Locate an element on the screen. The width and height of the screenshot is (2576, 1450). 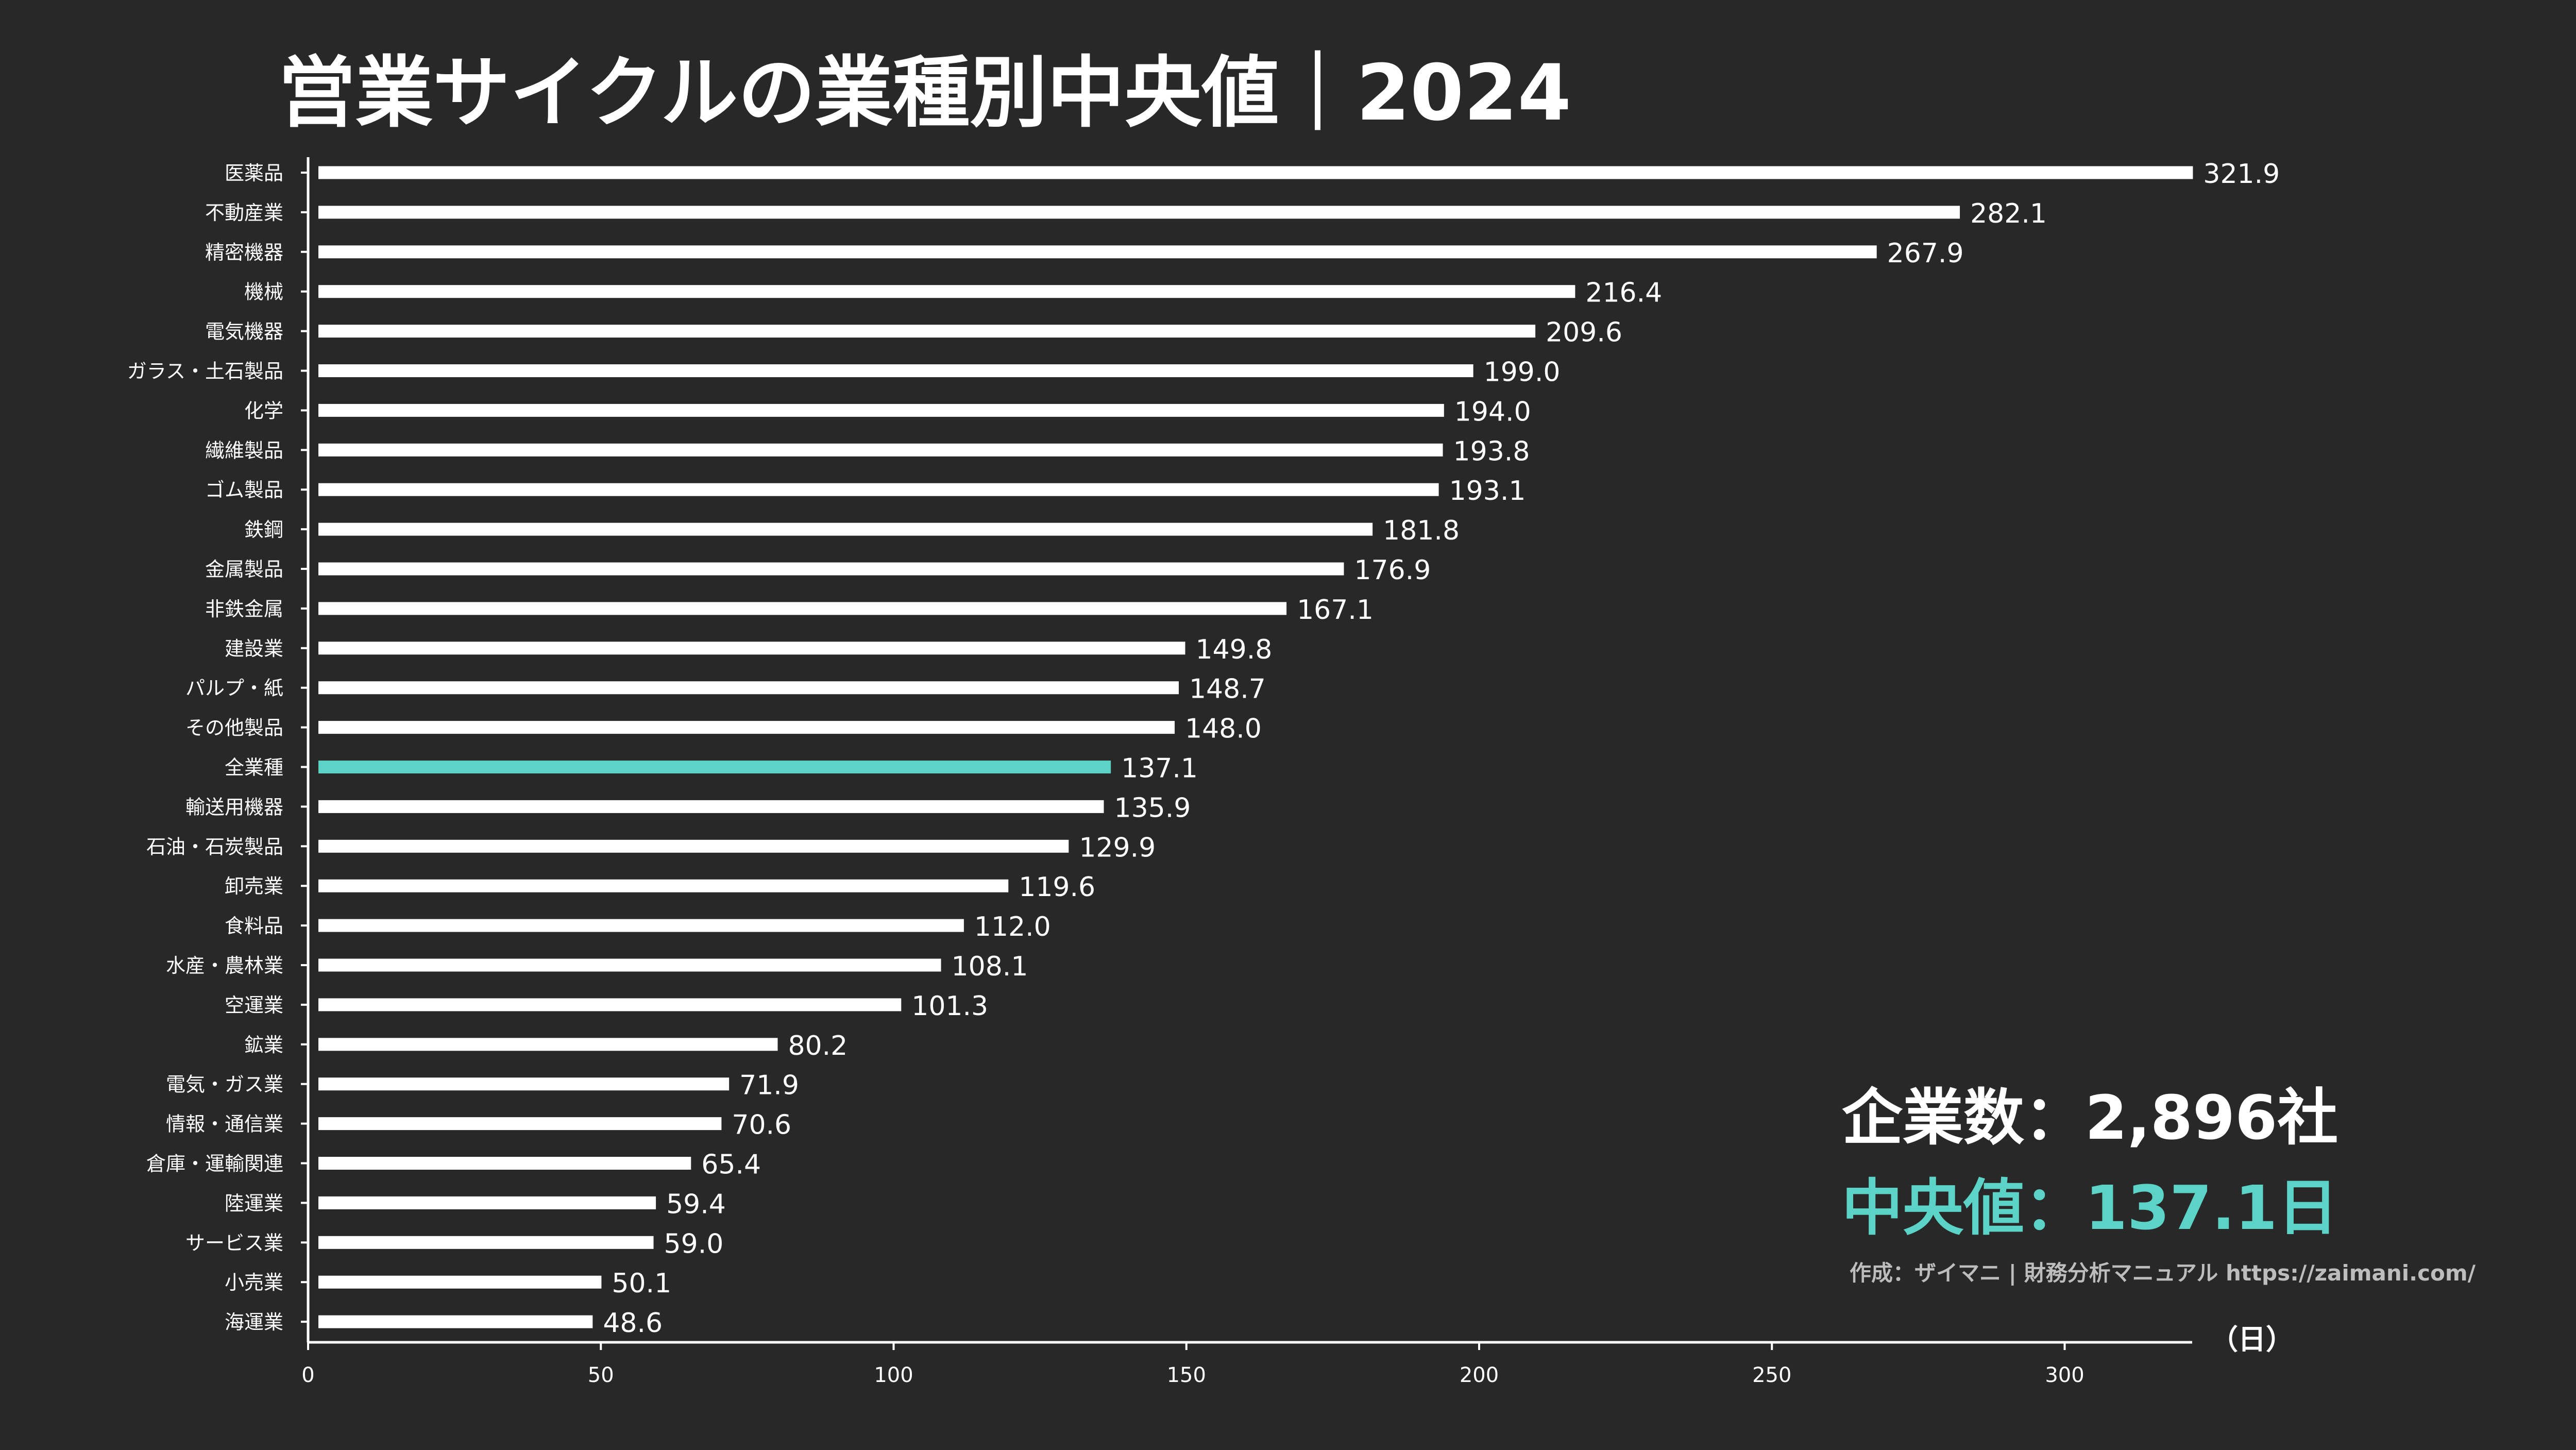
value-label-3: 216.4 is located at coordinates (1623, 293).